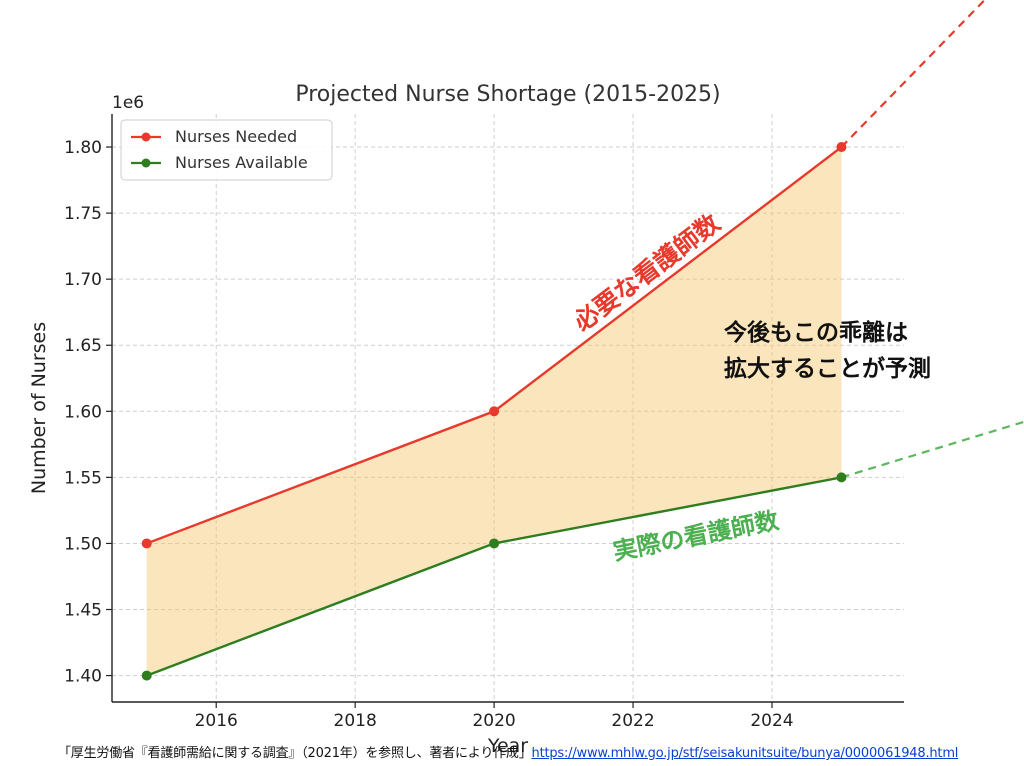 The width and height of the screenshot is (1024, 766). Describe the element at coordinates (83, 677) in the screenshot. I see `y-tick-label: 1.40` at that location.